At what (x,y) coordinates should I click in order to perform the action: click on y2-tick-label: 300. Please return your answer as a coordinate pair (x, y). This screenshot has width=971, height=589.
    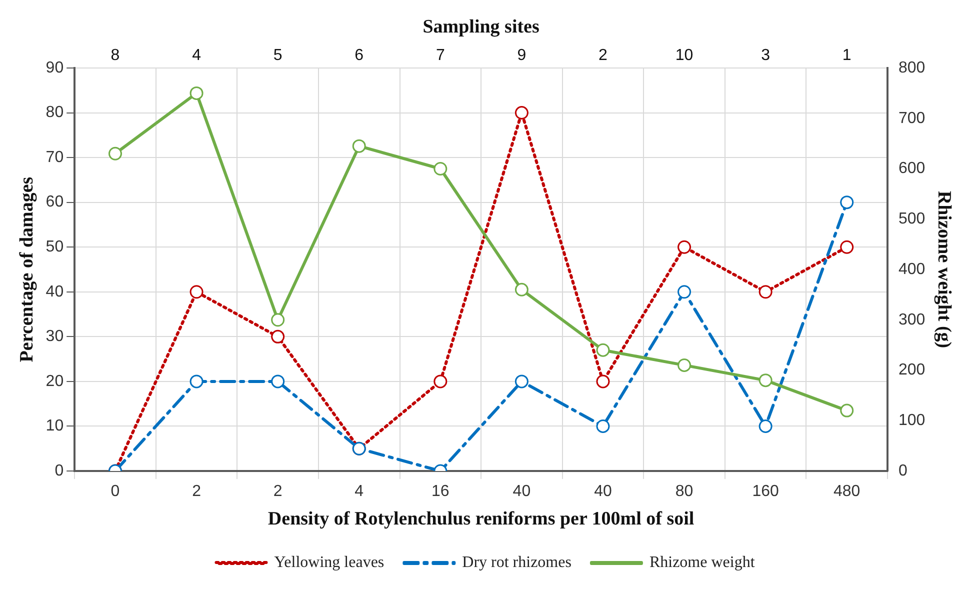
    Looking at the image, I should click on (912, 319).